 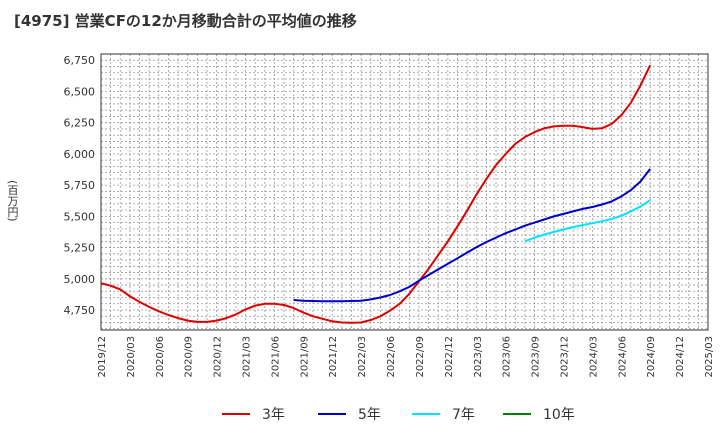 What do you see at coordinates (275, 357) in the screenshot?
I see `x-tick-label: 2021/06` at bounding box center [275, 357].